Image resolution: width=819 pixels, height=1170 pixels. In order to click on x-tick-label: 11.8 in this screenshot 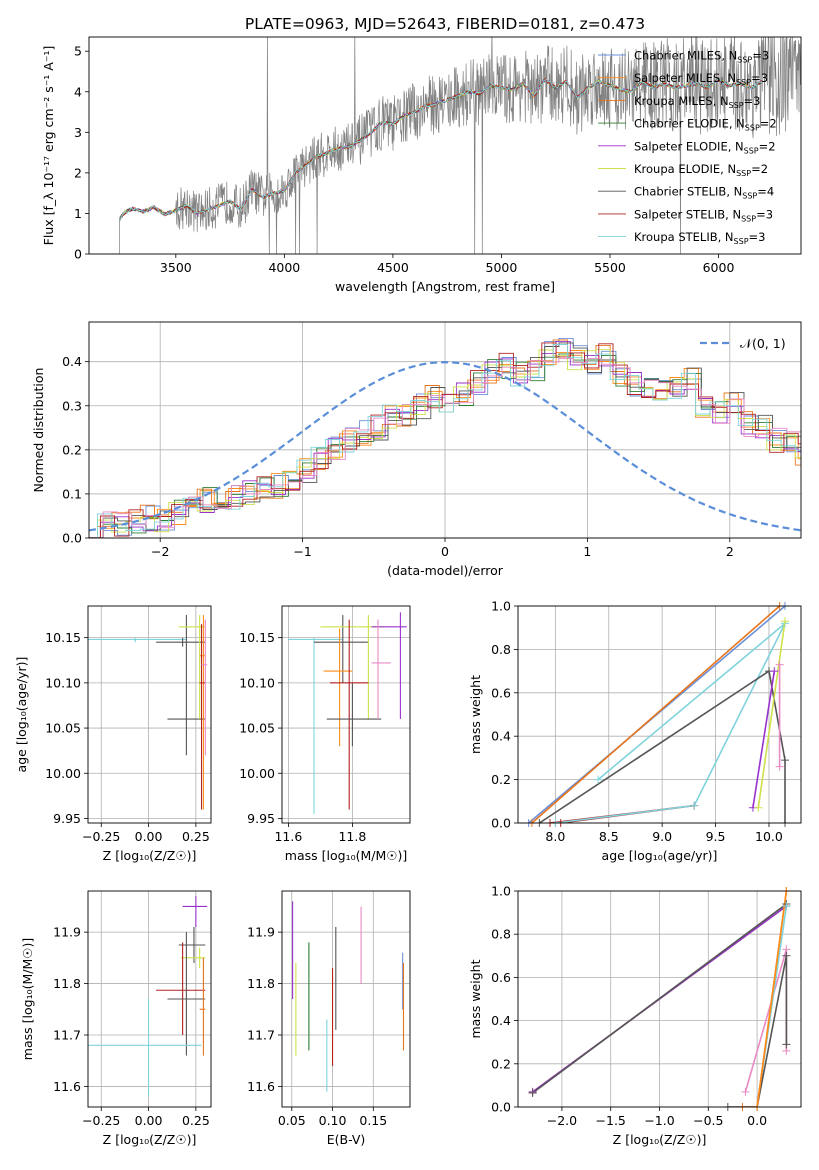, I will do `click(352, 836)`.